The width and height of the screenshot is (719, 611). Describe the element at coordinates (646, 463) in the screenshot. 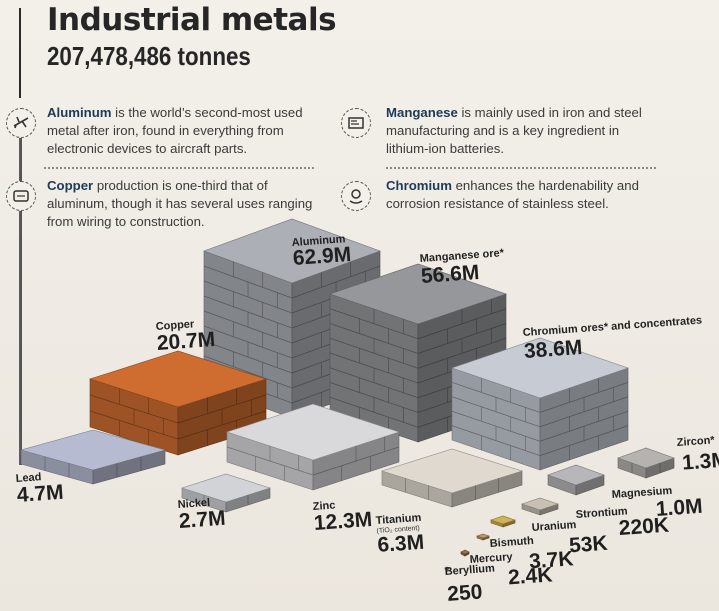

I see `block-zircon` at that location.